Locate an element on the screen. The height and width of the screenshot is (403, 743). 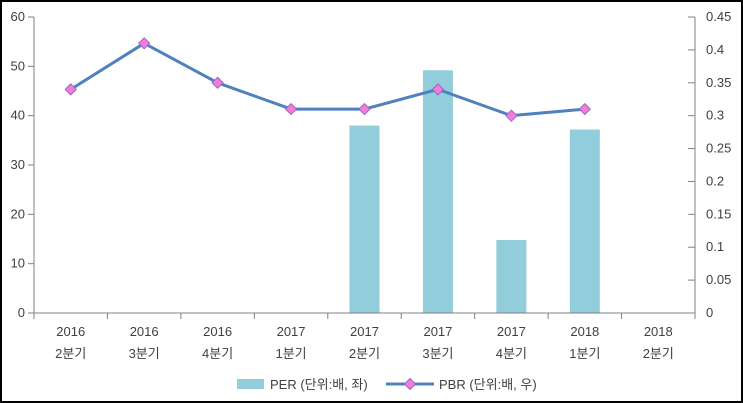
right-axis-tick-label: 0 is located at coordinates (709, 312).